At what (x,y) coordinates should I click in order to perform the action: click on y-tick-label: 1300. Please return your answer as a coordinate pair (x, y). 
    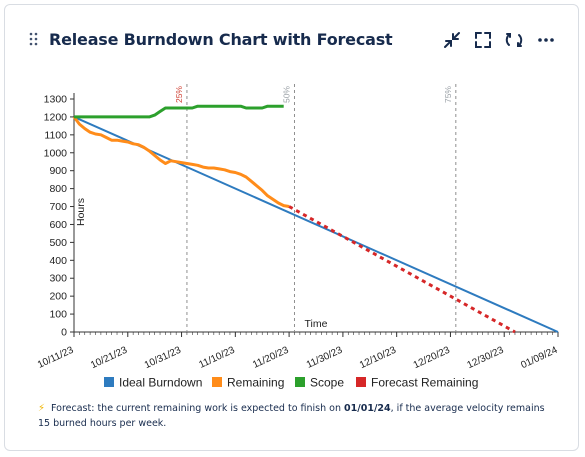
    Looking at the image, I should click on (56, 100).